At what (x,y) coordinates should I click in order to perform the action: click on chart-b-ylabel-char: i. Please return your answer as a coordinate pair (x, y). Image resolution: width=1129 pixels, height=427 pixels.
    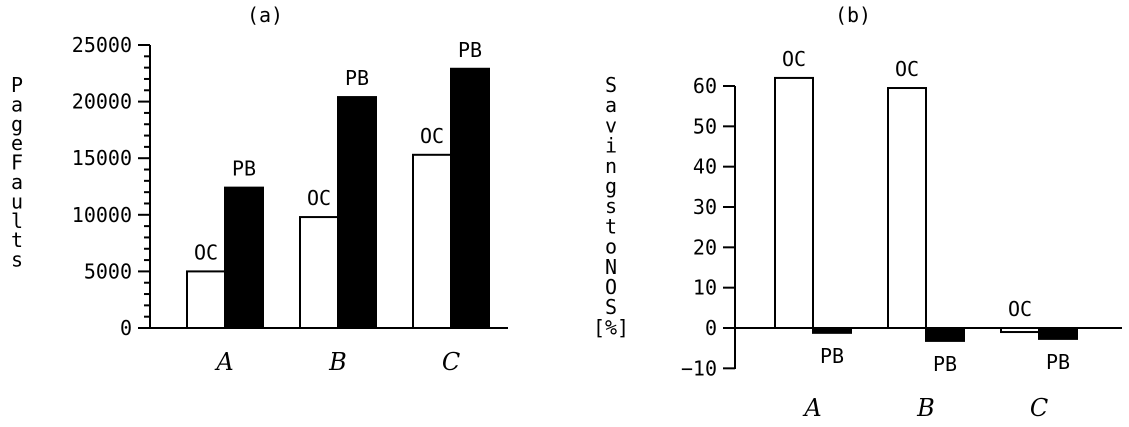
    Looking at the image, I should click on (611, 146).